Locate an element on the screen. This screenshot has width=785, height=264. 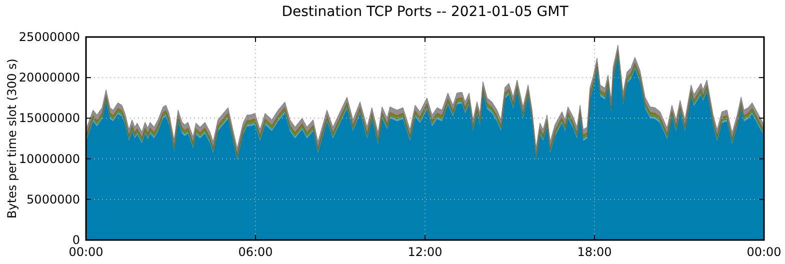
y-axis-title: Bytes per time slot (300 s) is located at coordinates (12, 138).